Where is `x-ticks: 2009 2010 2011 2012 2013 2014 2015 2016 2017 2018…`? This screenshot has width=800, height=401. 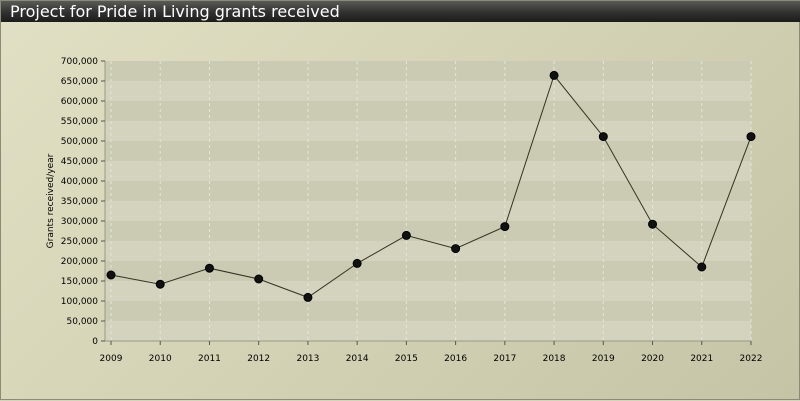
x-ticks: 2009 2010 2011 2012 2013 2014 2015 2016 2017 2018… is located at coordinates (431, 352).